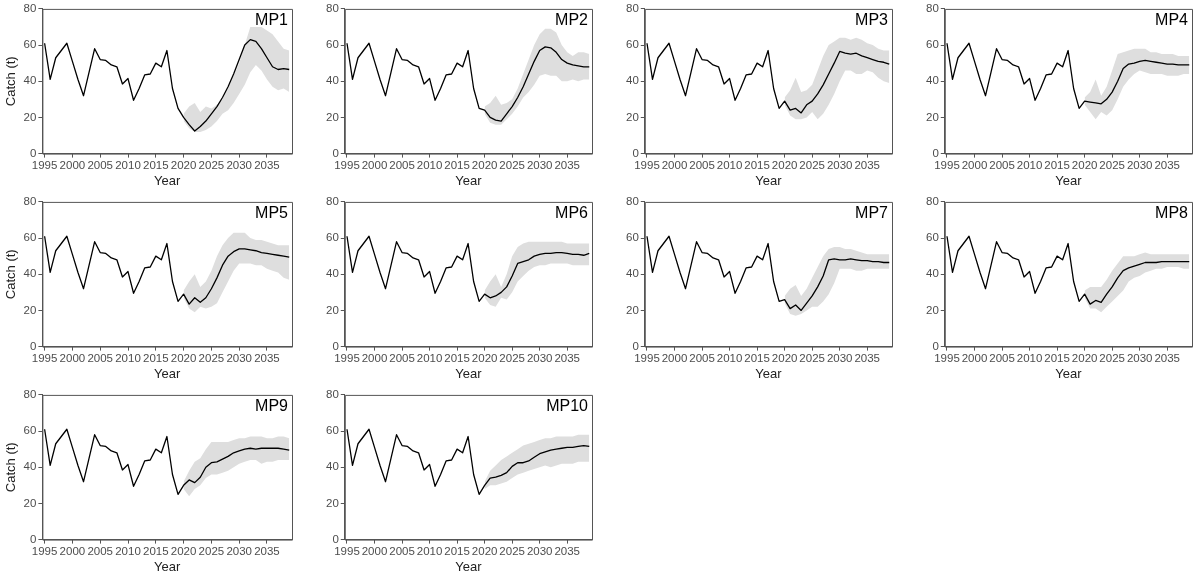  I want to click on chart-title: MP7, so click(872, 213).